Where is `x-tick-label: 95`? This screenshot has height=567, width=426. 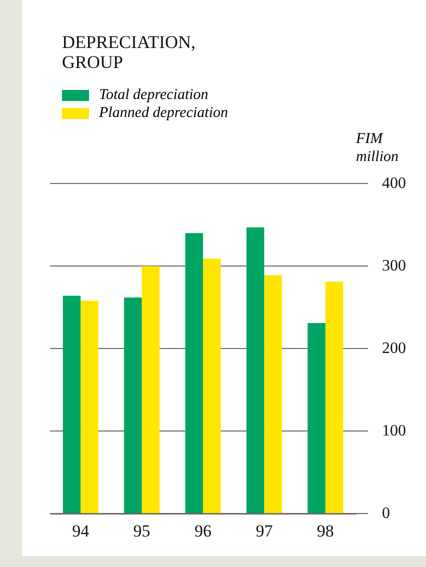 x-tick-label: 95 is located at coordinates (141, 530).